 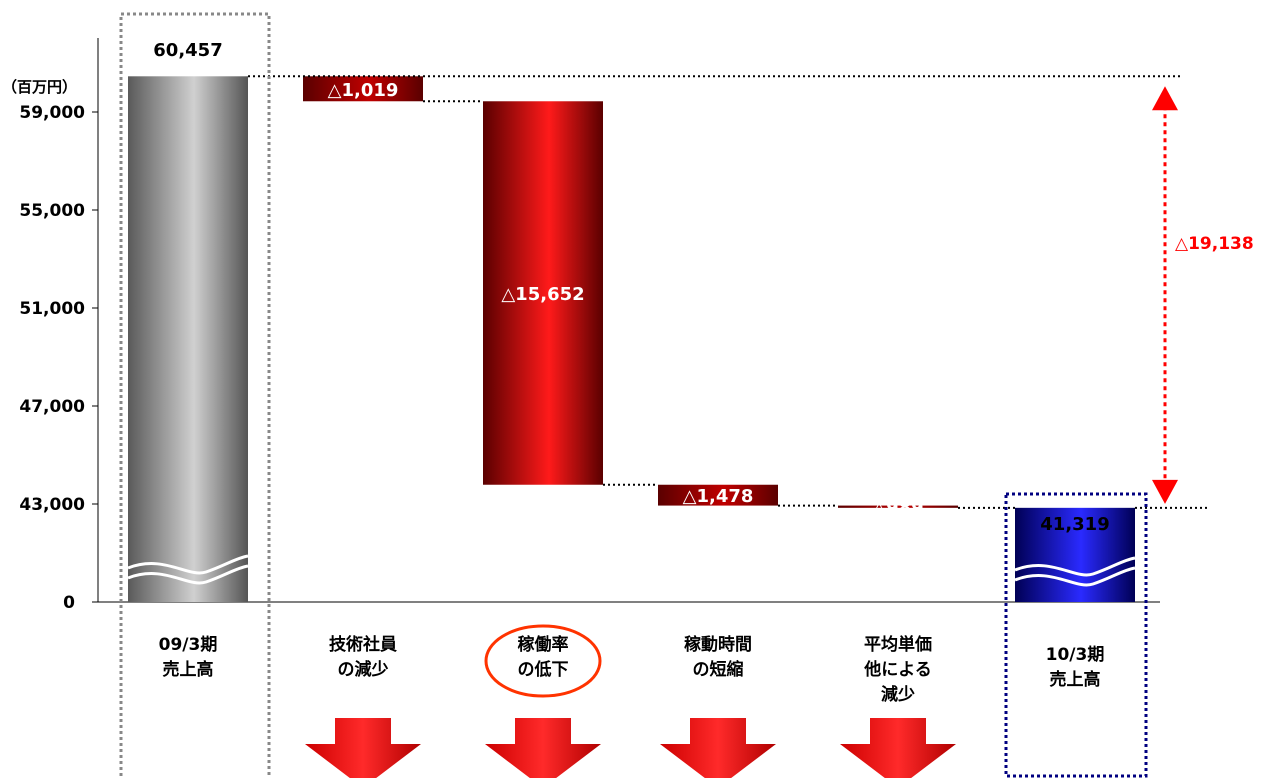 I want to click on y-axis-unit-label: （百万円）, so click(x=39, y=87).